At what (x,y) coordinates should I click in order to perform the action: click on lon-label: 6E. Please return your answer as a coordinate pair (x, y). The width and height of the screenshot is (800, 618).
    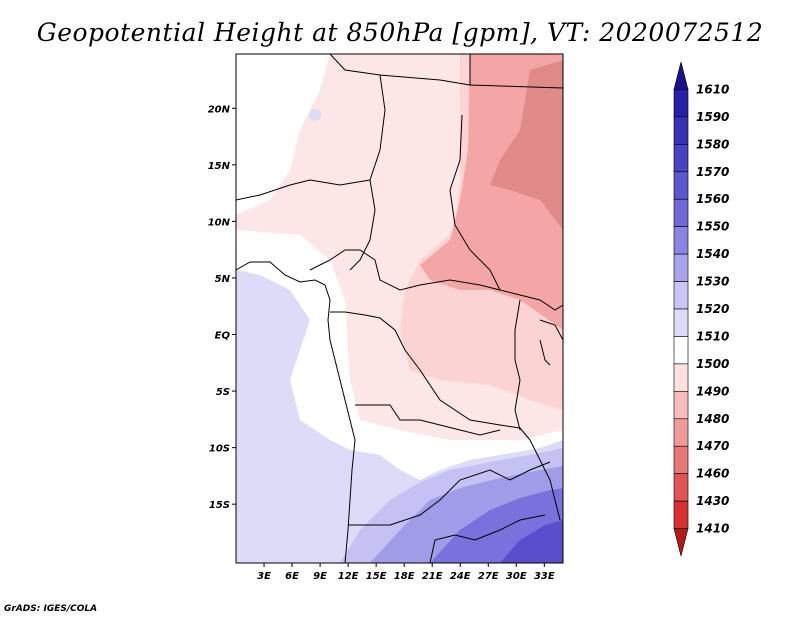
    Looking at the image, I should click on (292, 576).